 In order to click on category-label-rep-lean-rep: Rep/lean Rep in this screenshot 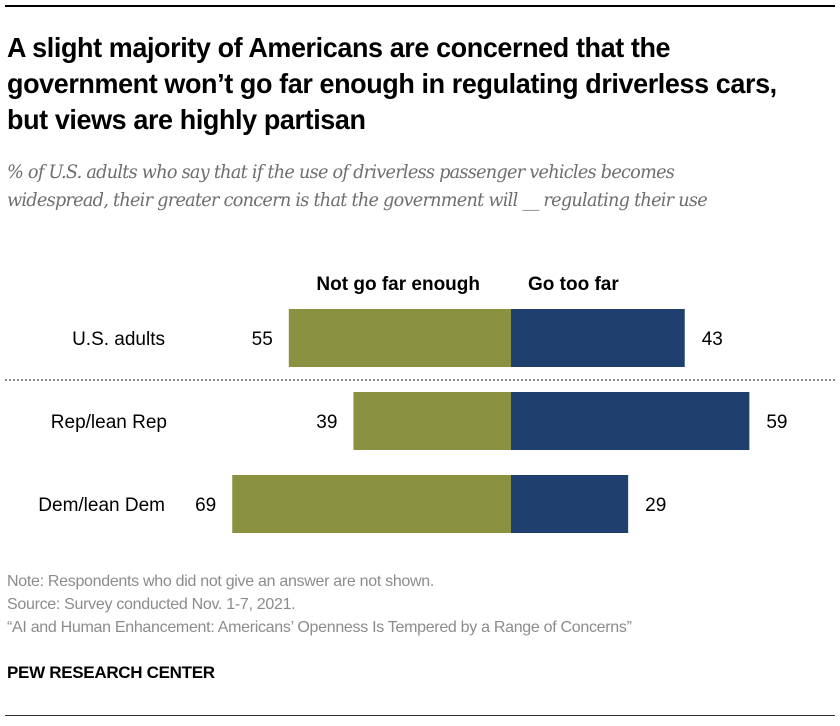, I will do `click(109, 422)`.